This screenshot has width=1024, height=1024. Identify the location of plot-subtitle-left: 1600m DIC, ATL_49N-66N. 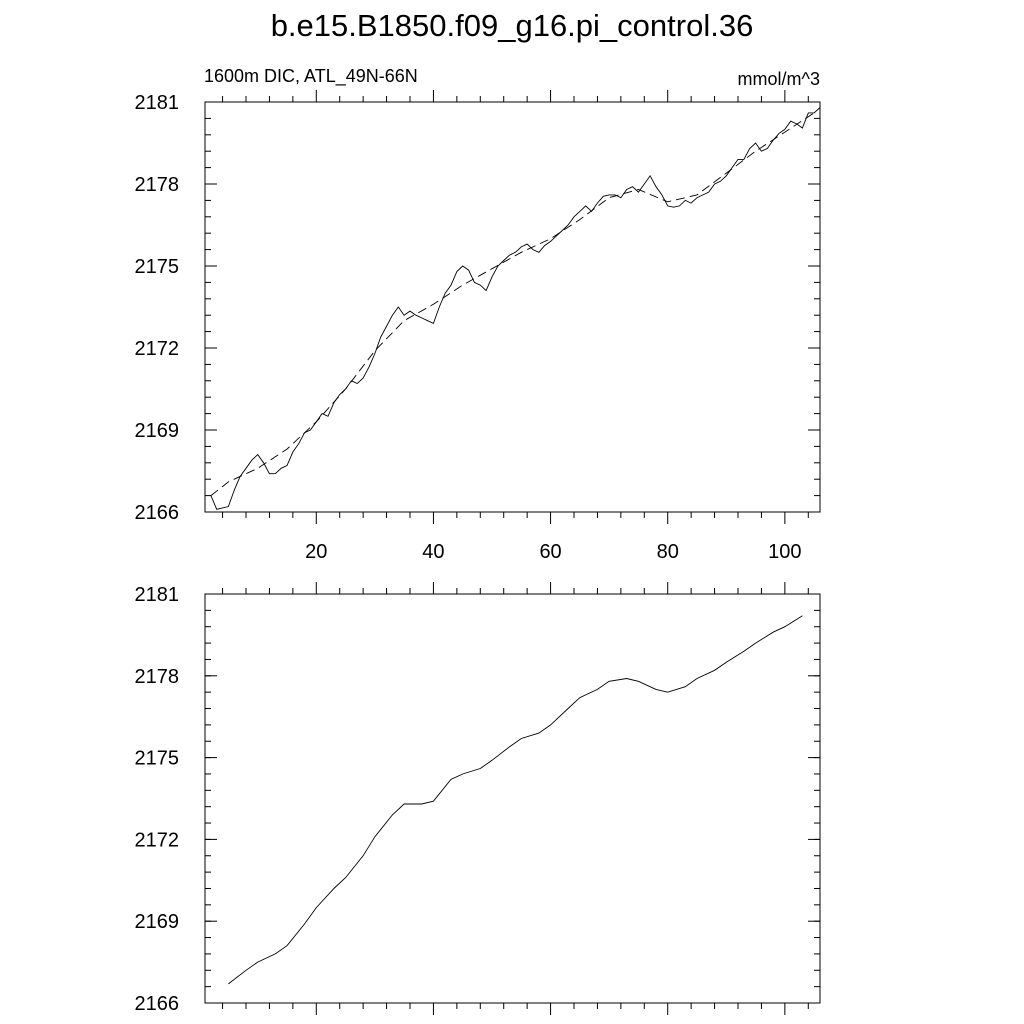
(311, 76).